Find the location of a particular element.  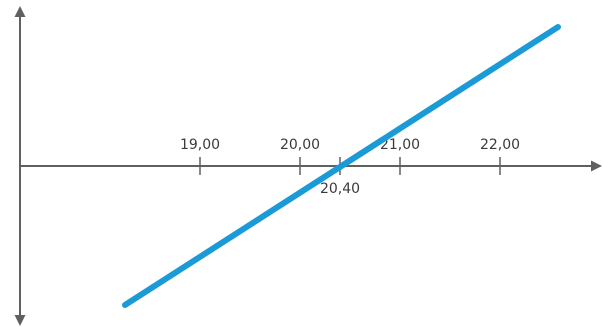

x-tick-label: 21,00 is located at coordinates (400, 145).